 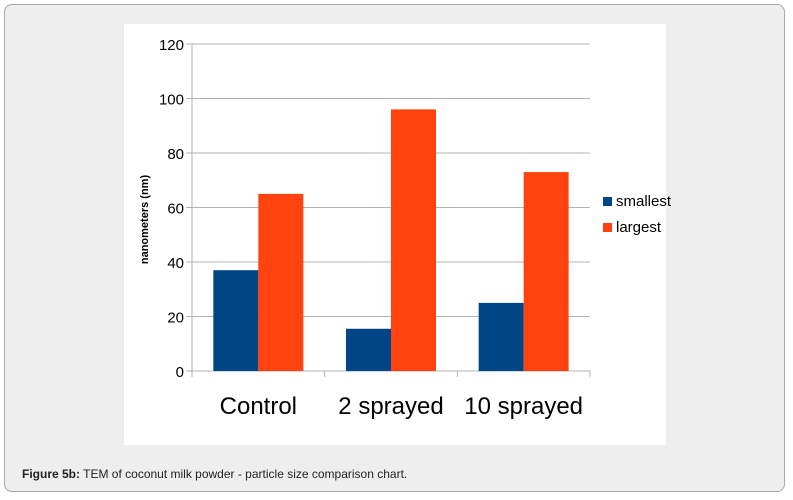 I want to click on legend-swatch-smallest, so click(x=607, y=201).